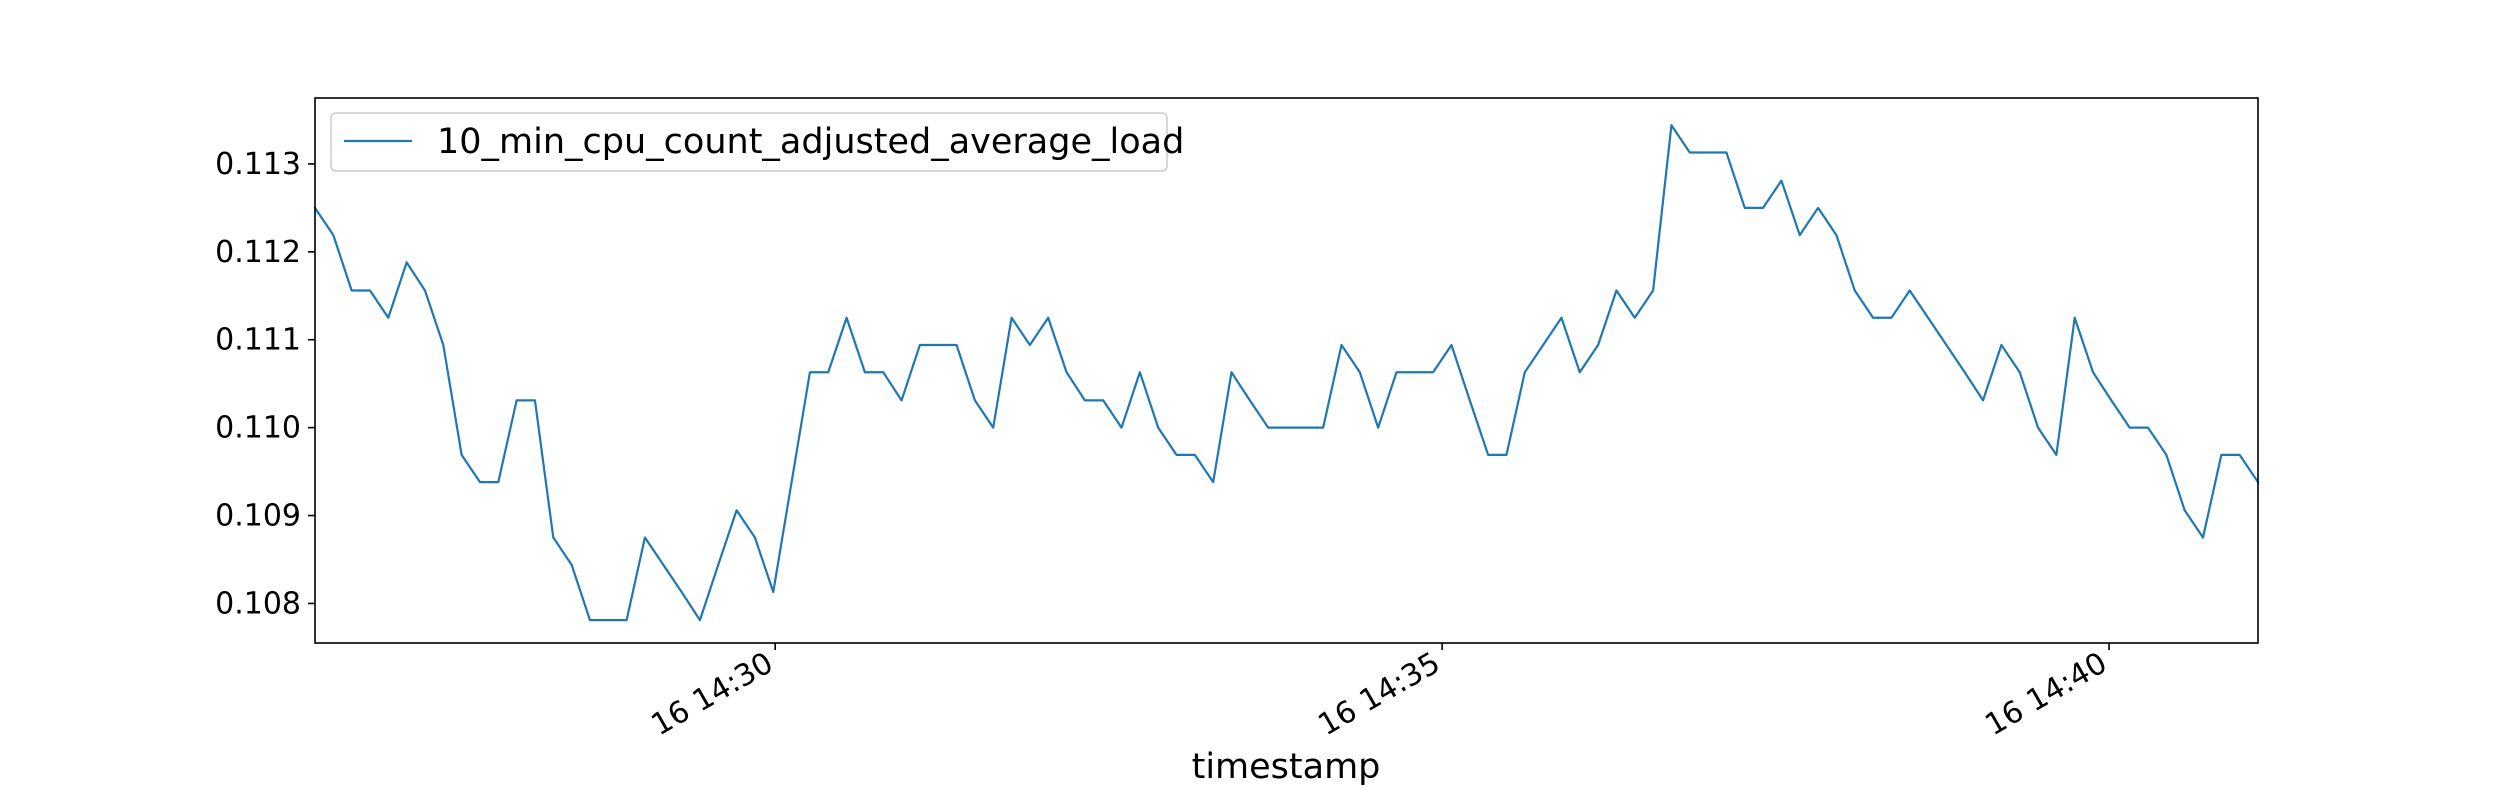  I want to click on y-tick-label: 0.112, so click(258, 252).